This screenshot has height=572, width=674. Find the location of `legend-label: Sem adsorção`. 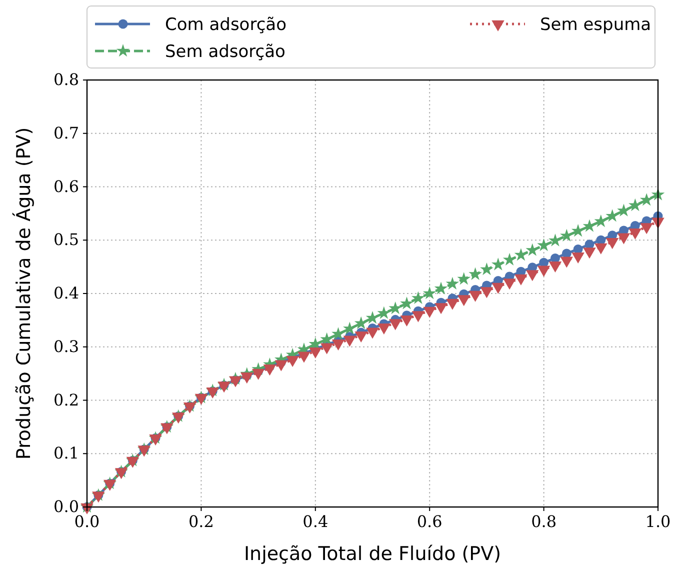

legend-label: Sem adsorção is located at coordinates (225, 52).